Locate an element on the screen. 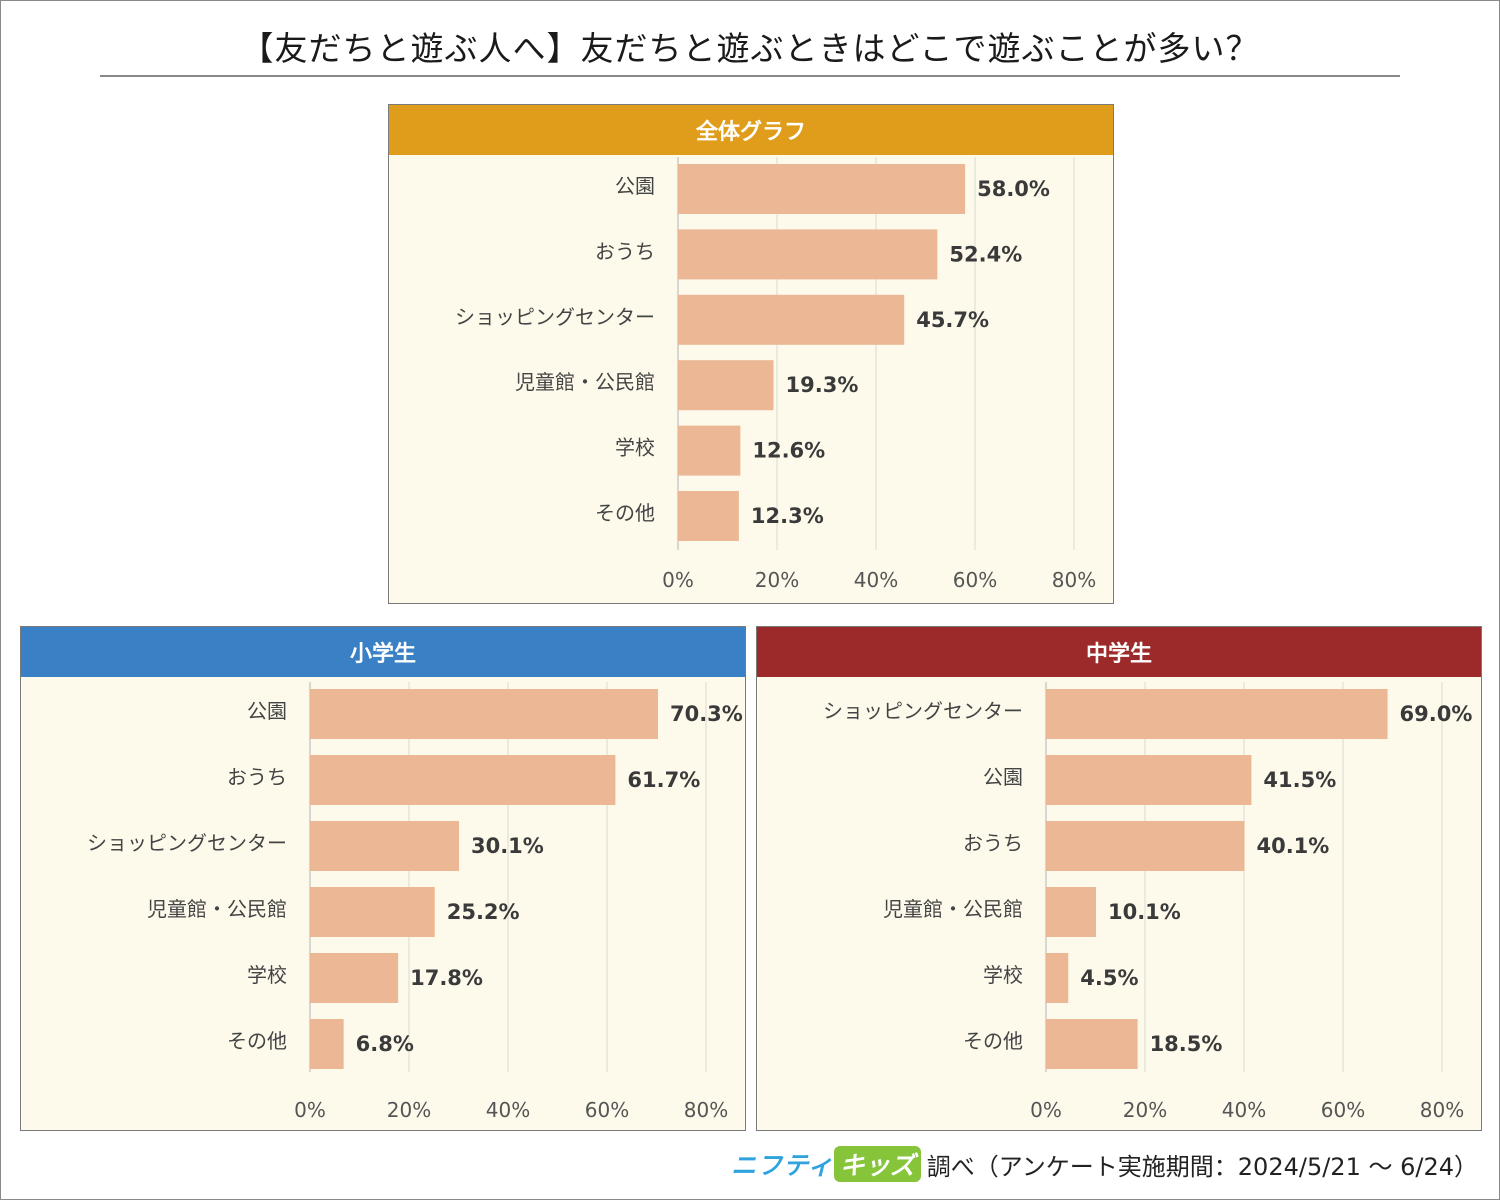  value-label: 45.7% is located at coordinates (952, 320).